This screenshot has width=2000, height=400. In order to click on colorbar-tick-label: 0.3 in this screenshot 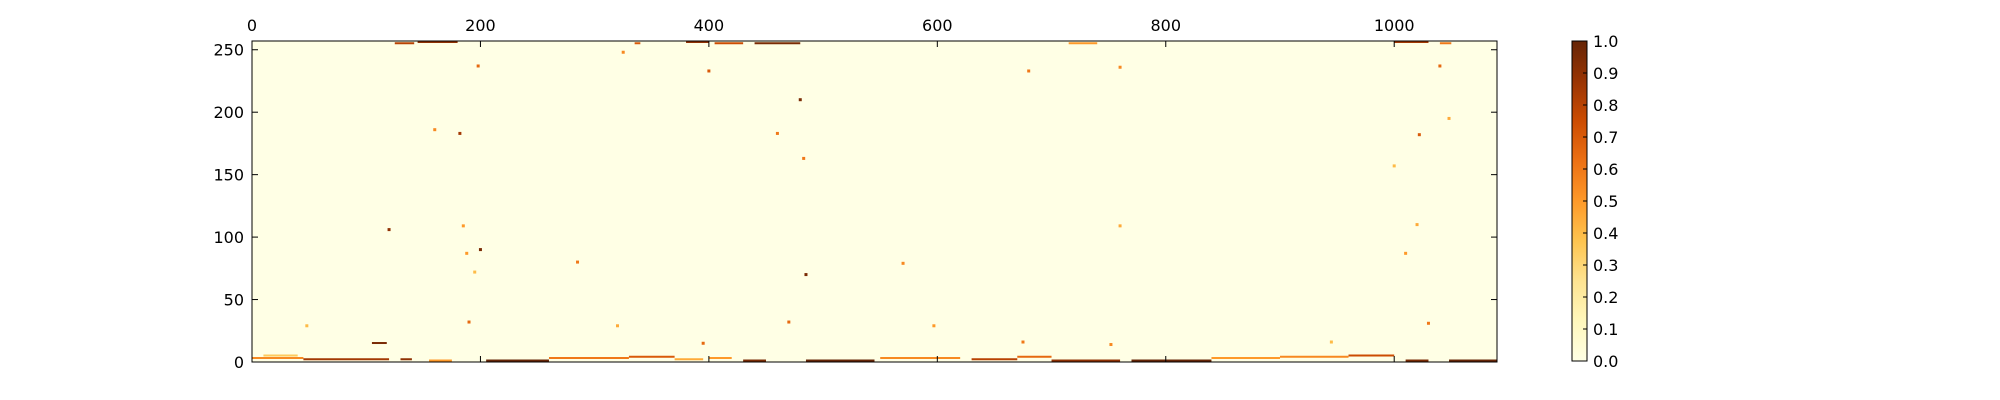, I will do `click(1605, 265)`.